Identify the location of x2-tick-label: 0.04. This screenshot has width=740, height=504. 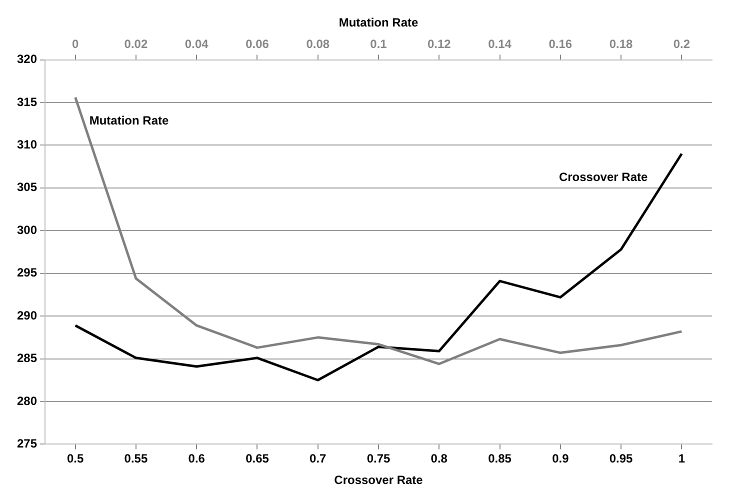
(196, 43).